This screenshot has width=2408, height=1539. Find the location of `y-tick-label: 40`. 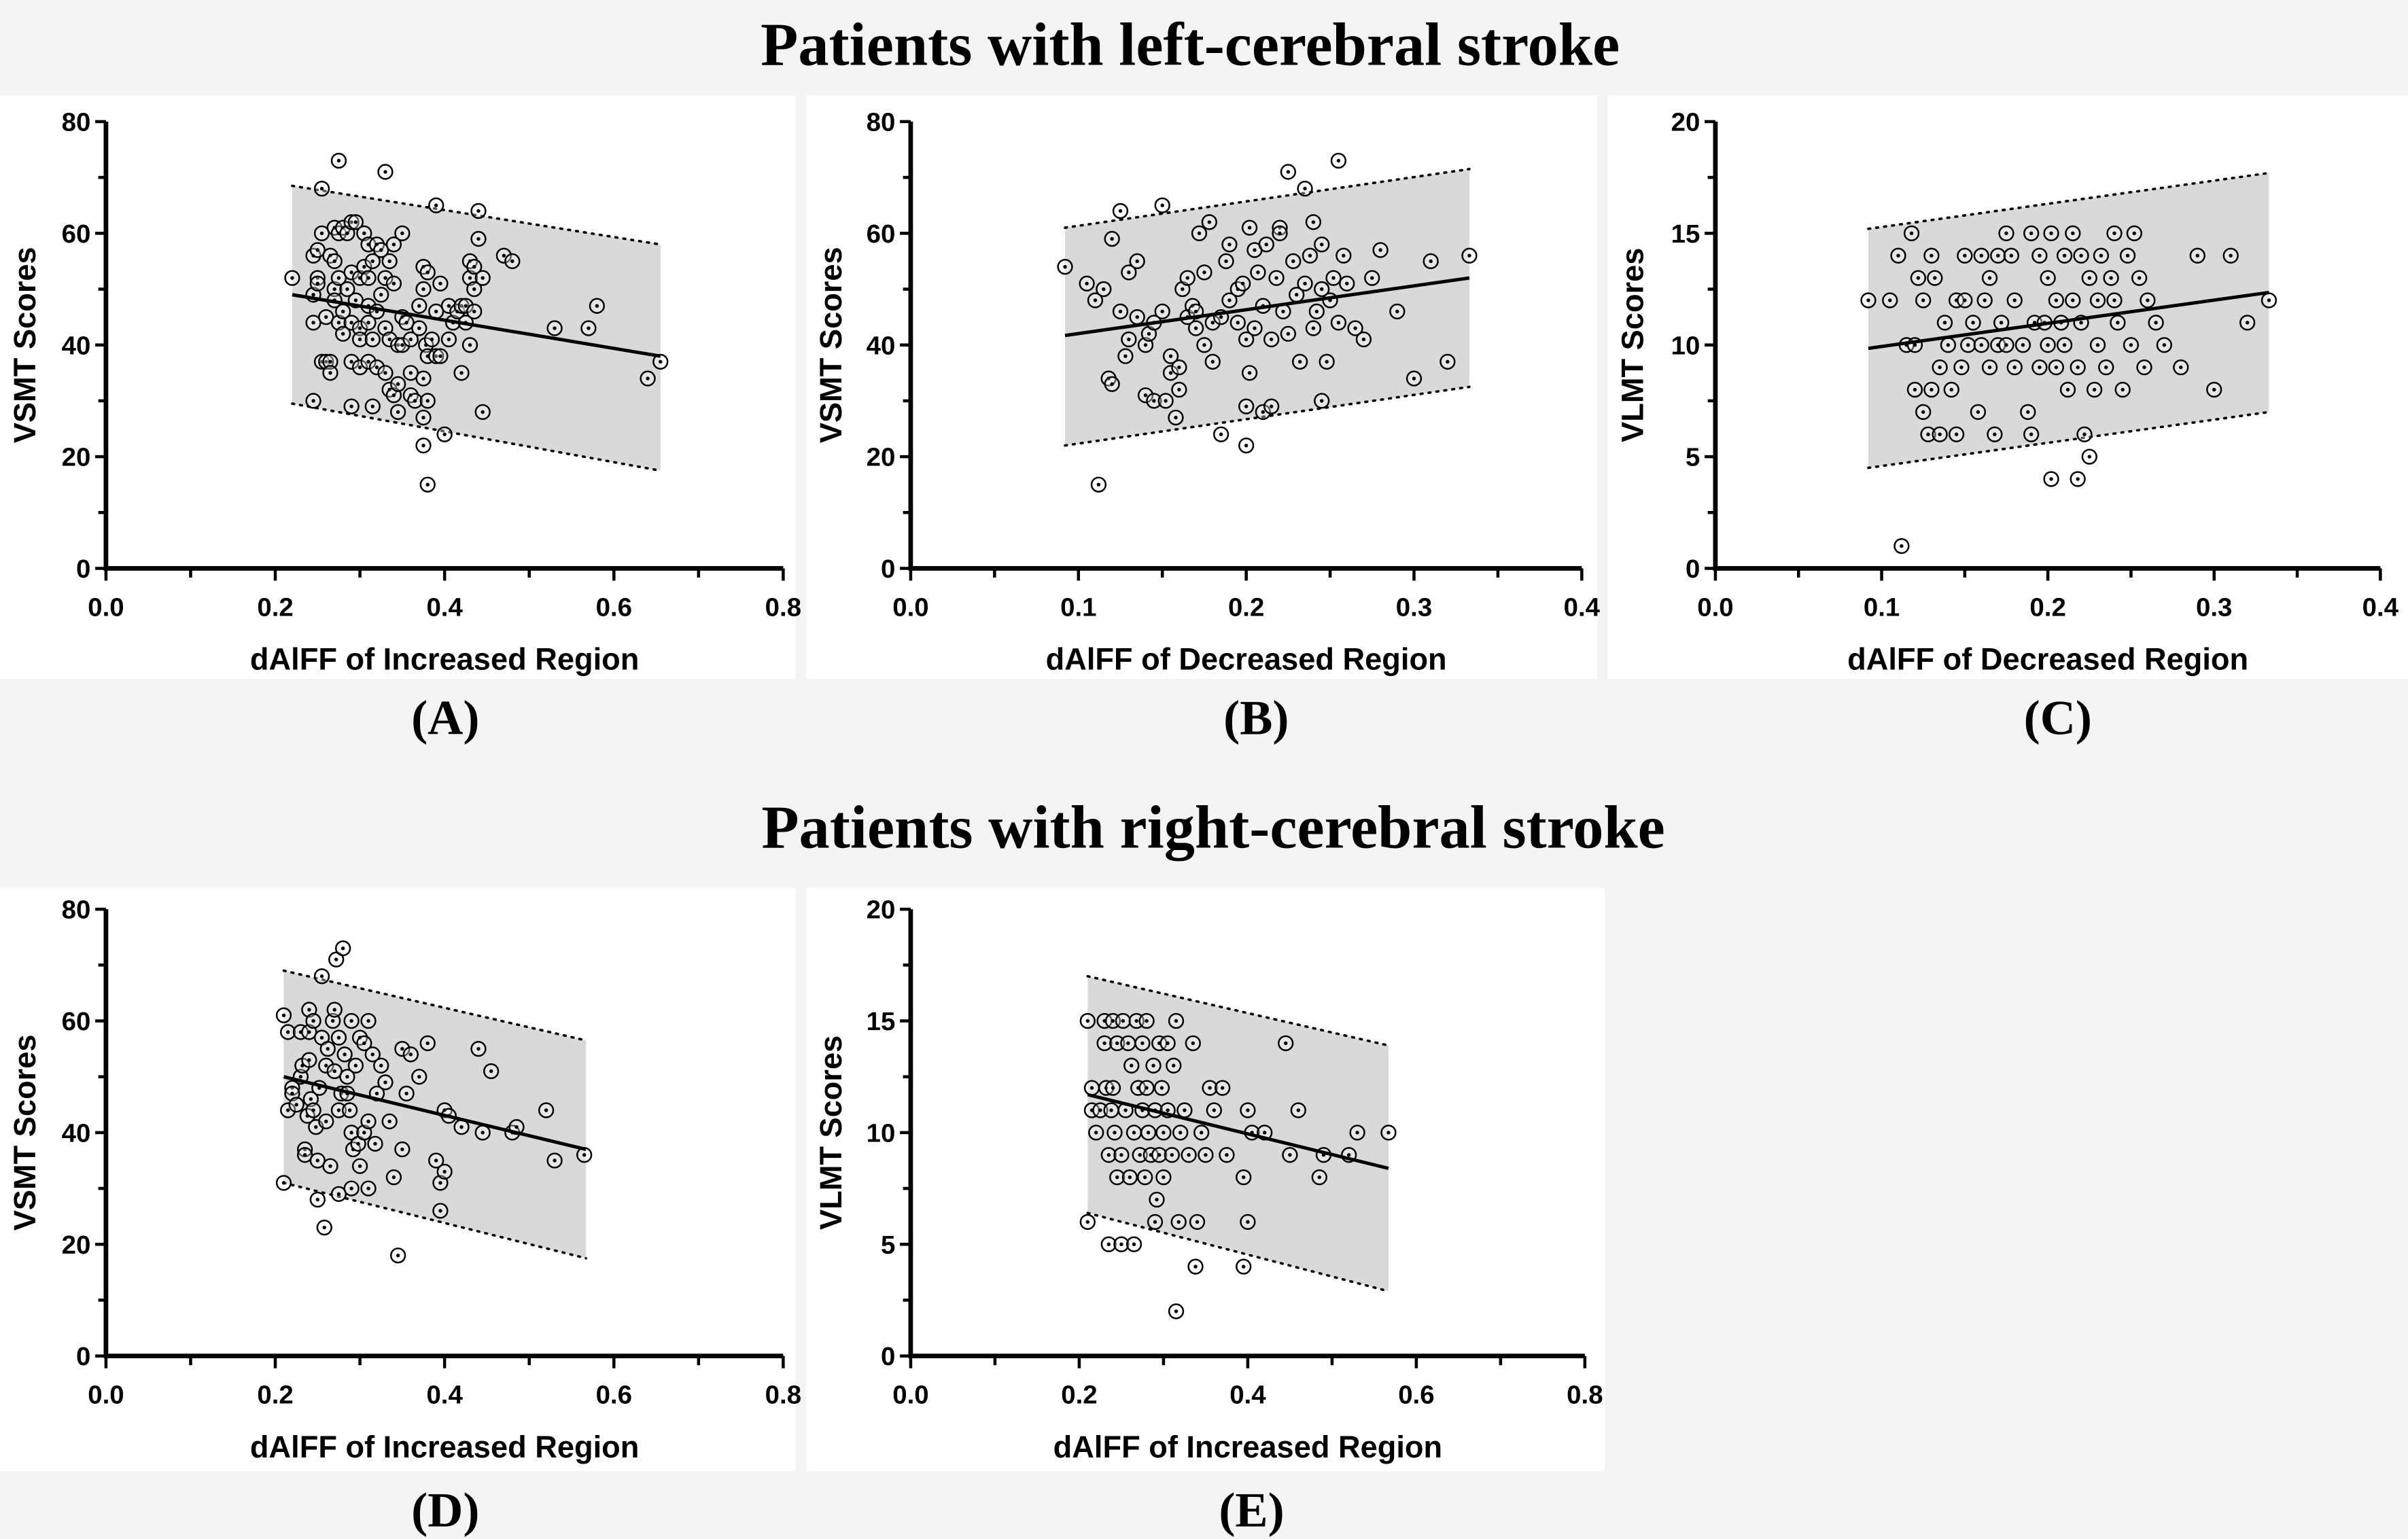

y-tick-label: 40 is located at coordinates (76, 1133).